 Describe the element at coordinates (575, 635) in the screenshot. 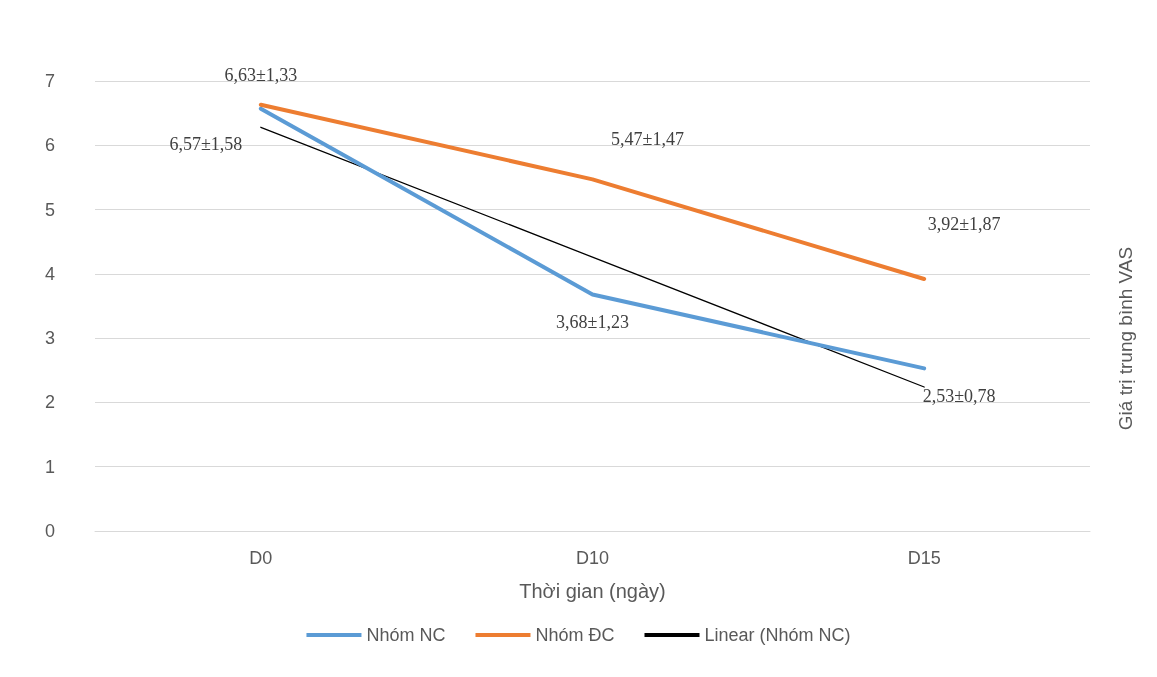

I see `legend-label: Nhóm ĐC` at that location.